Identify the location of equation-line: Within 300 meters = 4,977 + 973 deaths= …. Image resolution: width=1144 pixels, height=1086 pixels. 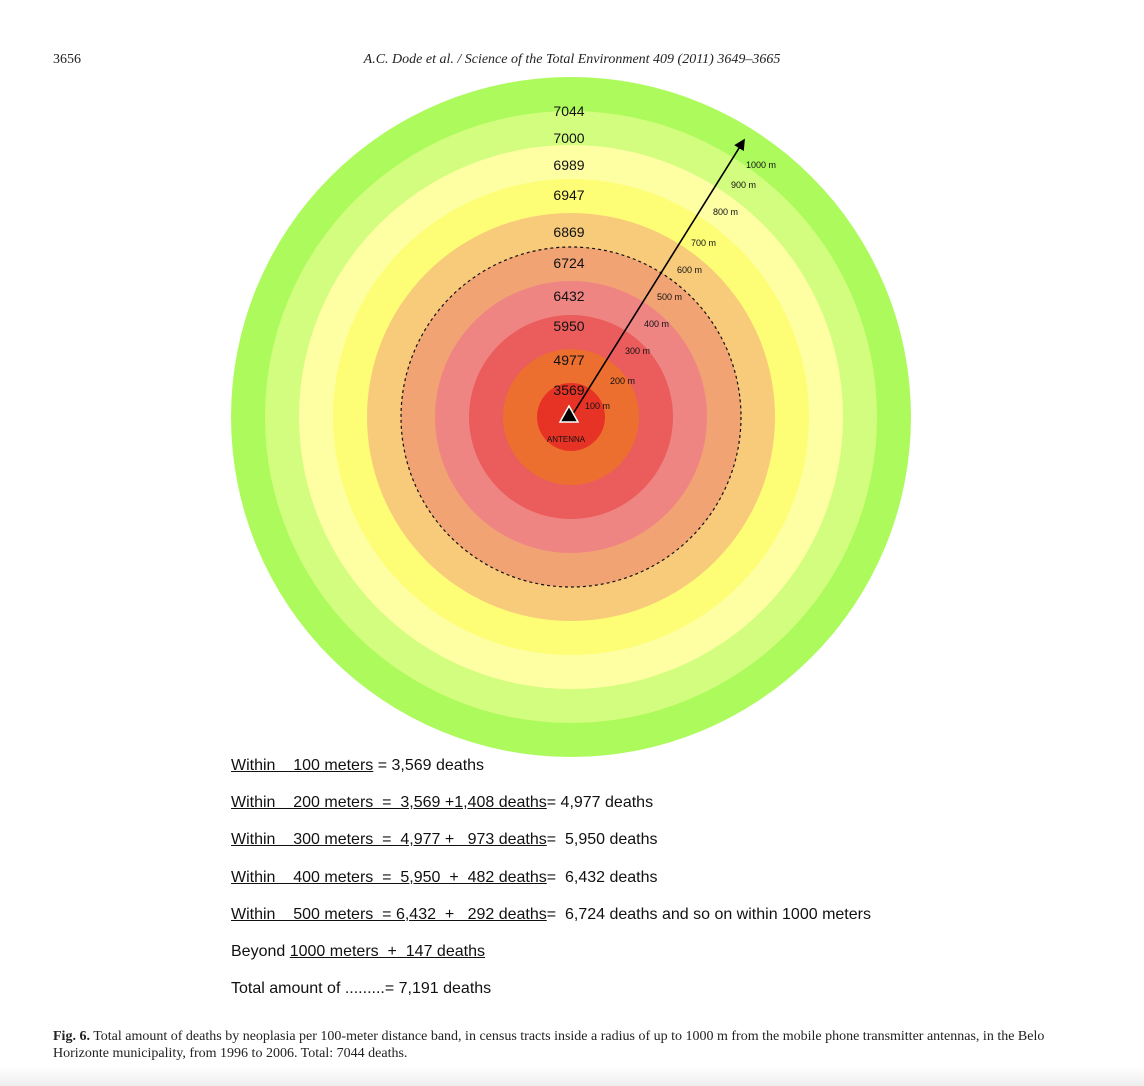
(551, 849).